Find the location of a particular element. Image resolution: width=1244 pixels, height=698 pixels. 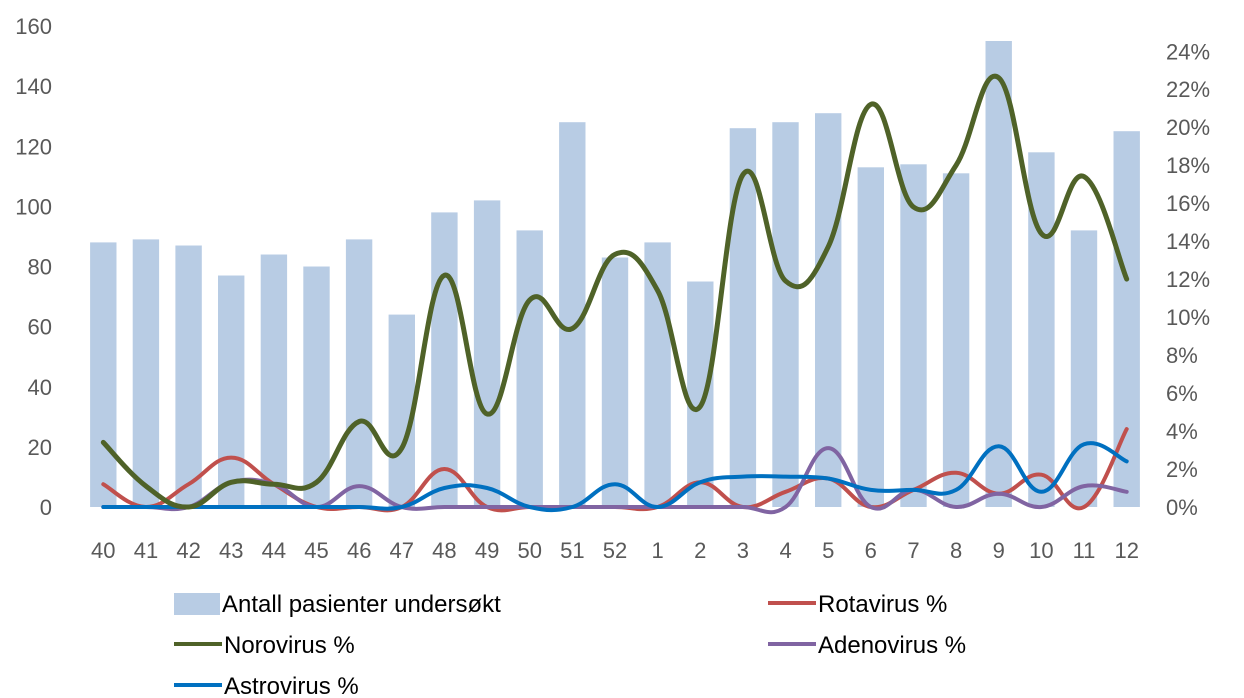

y-right-tick: 12% is located at coordinates (1188, 279).